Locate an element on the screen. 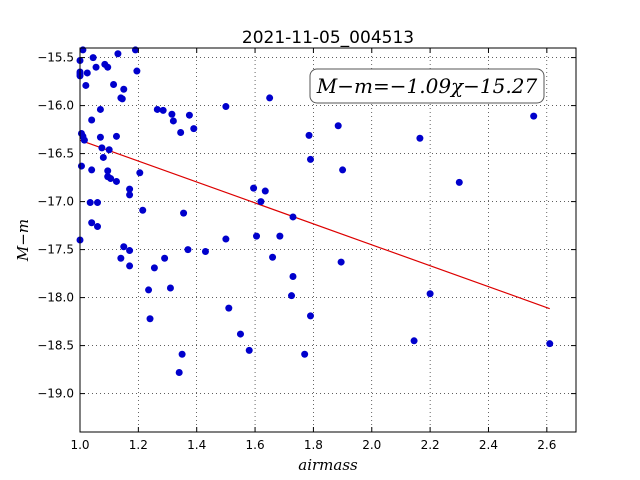 This screenshot has width=640, height=480. fit-equation: M−m=−1.09χ−15.27 is located at coordinates (427, 86).